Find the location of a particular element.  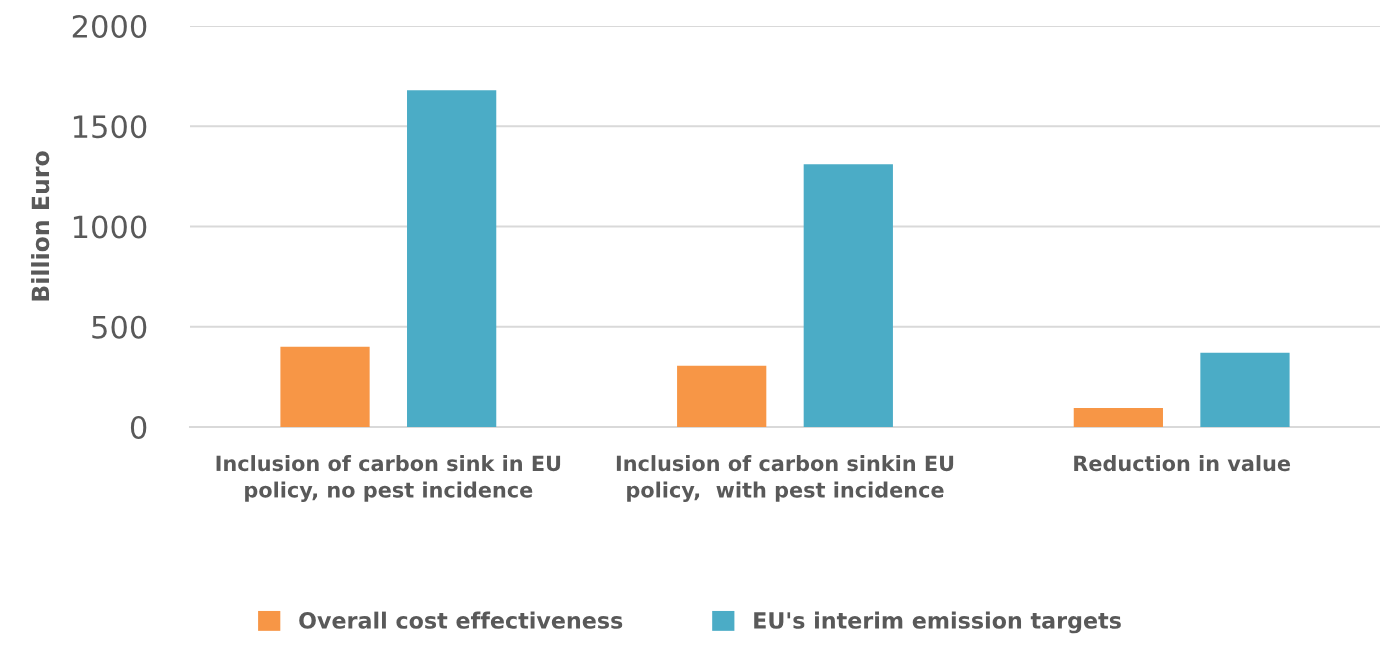

y-tick-label: 0 is located at coordinates (138, 427).